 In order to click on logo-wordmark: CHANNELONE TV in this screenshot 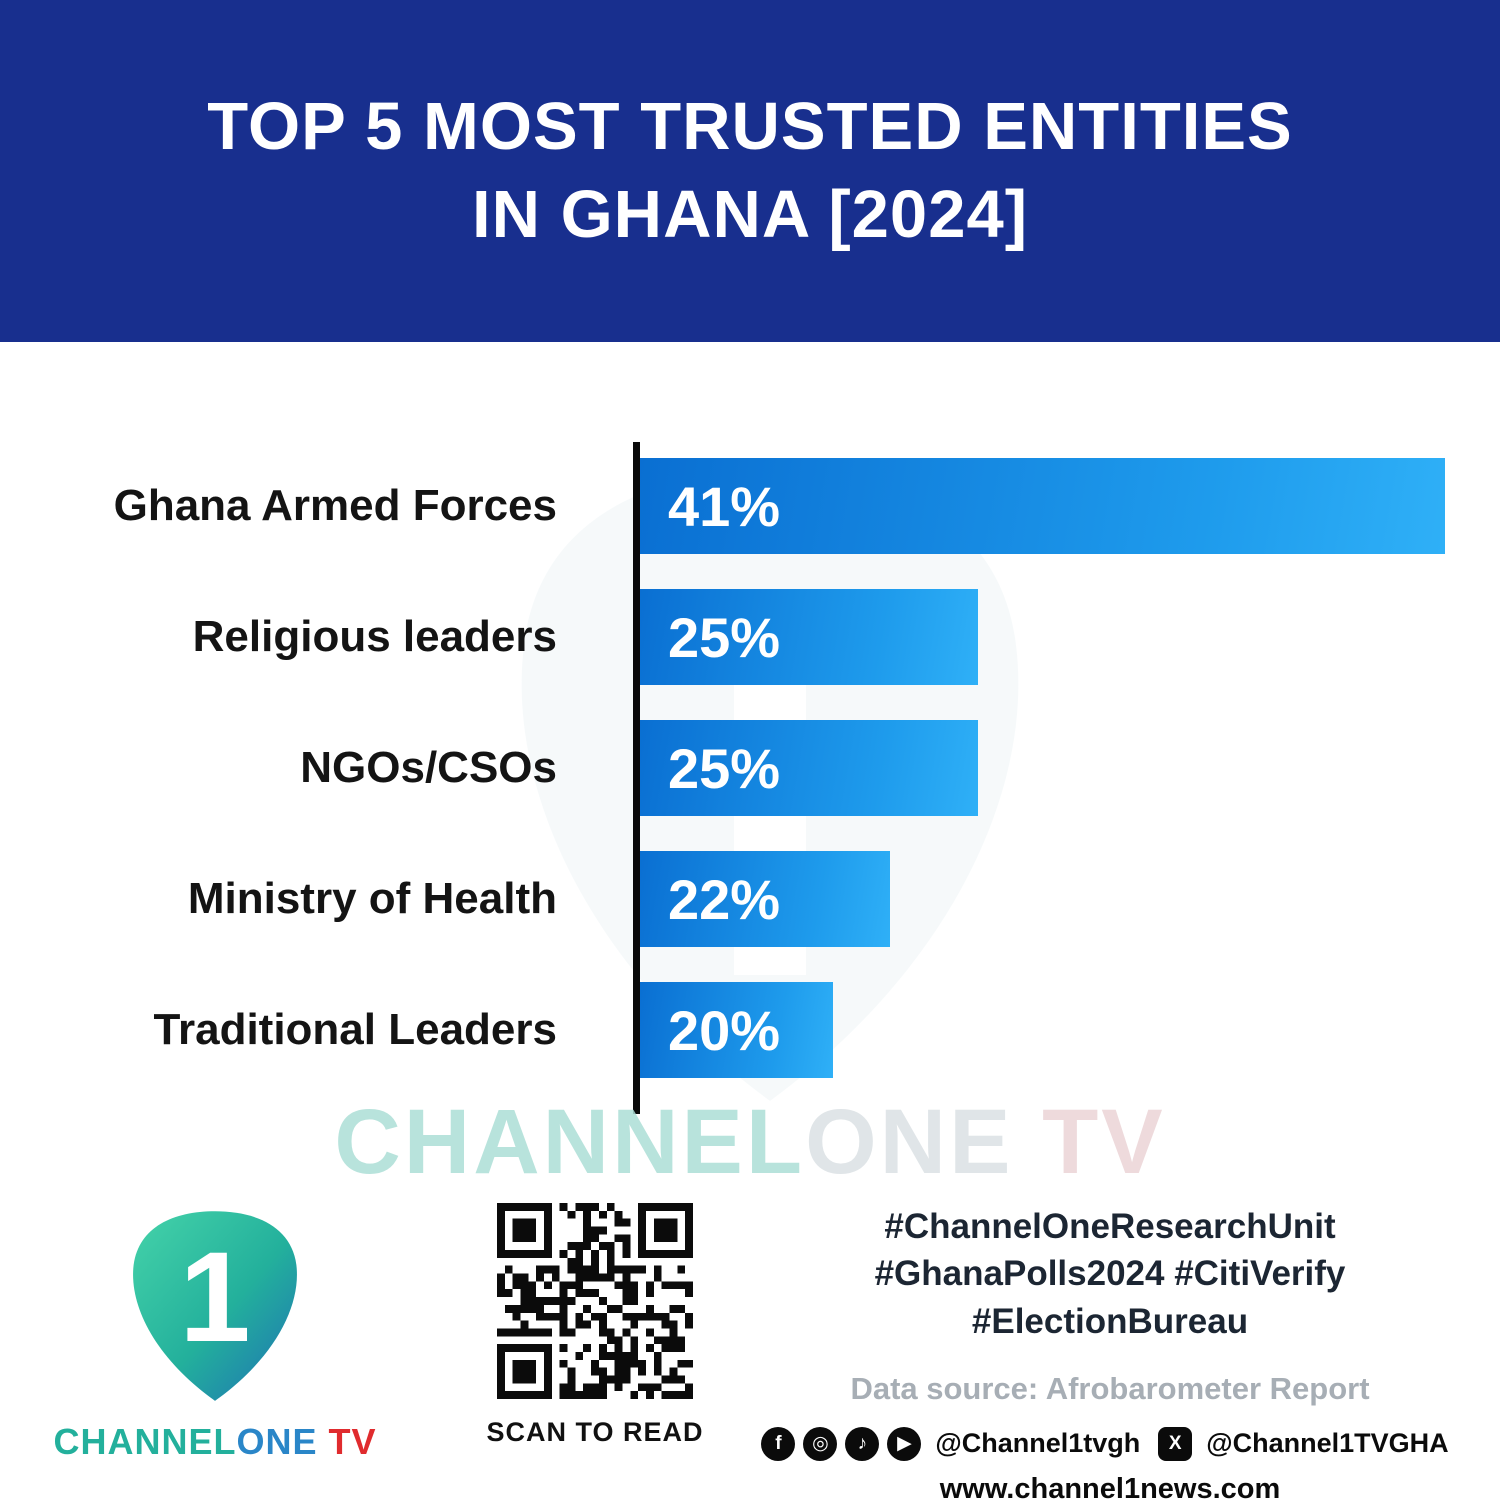, I will do `click(214, 1442)`.